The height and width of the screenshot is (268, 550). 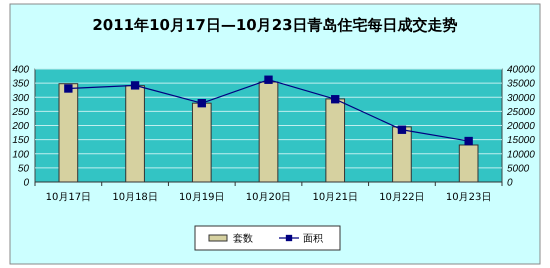 What do you see at coordinates (313, 239) in the screenshot?
I see `legend-label: 面积` at bounding box center [313, 239].